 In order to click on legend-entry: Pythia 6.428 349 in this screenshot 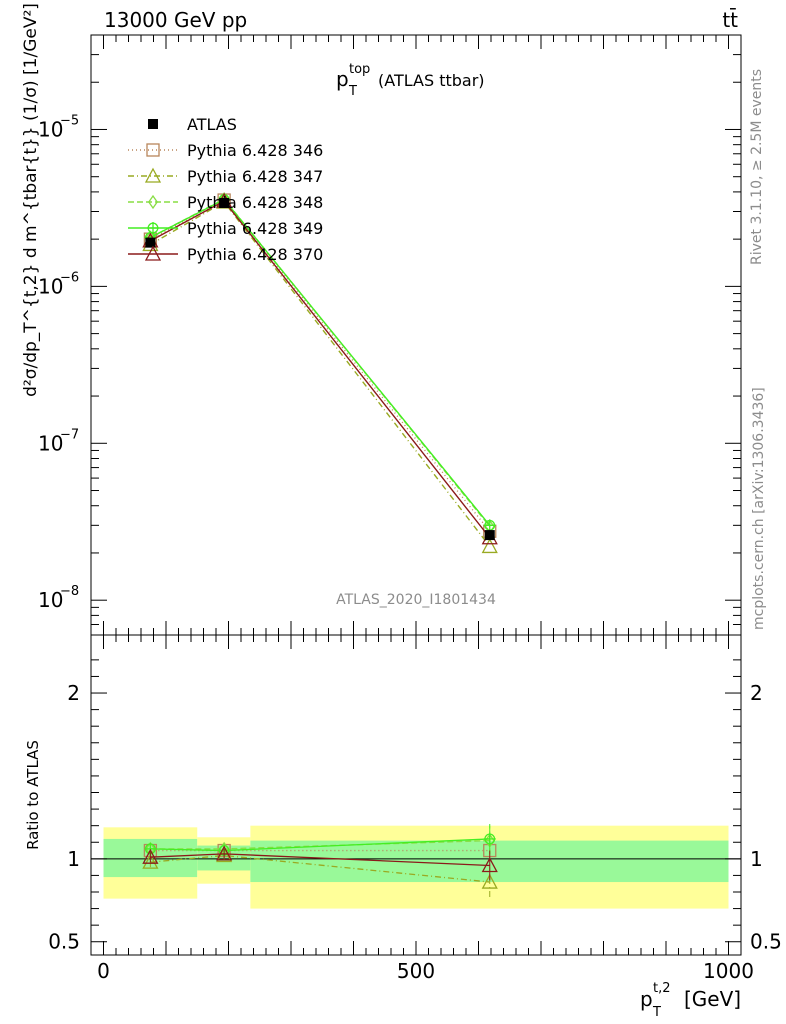, I will do `click(225, 228)`.